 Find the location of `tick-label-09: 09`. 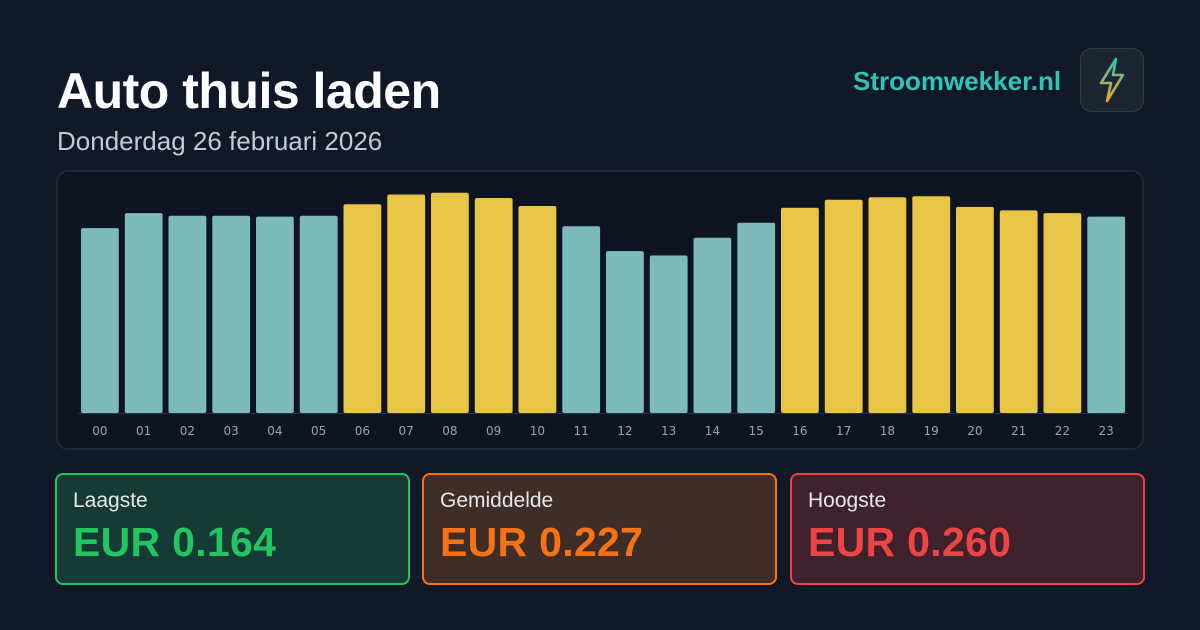

tick-label-09: 09 is located at coordinates (493, 431).